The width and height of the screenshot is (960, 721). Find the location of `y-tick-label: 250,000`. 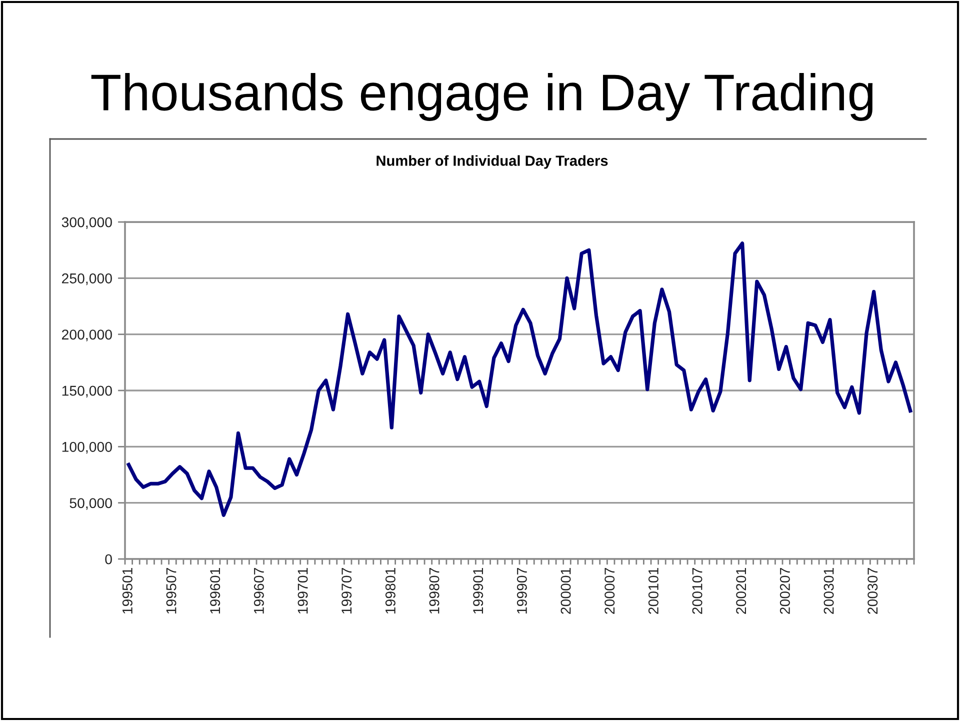

y-tick-label: 250,000 is located at coordinates (87, 279).